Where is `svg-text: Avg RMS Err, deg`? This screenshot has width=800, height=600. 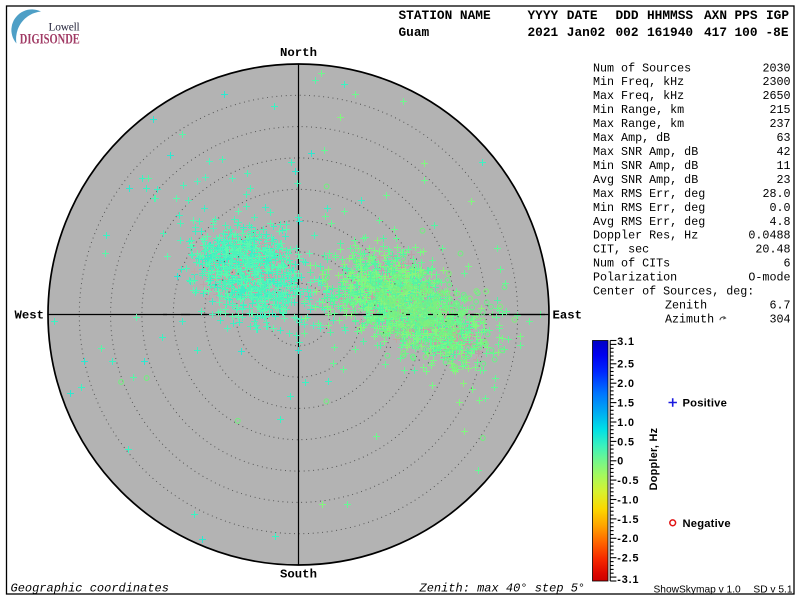 svg-text: Avg RMS Err, deg is located at coordinates (649, 222).